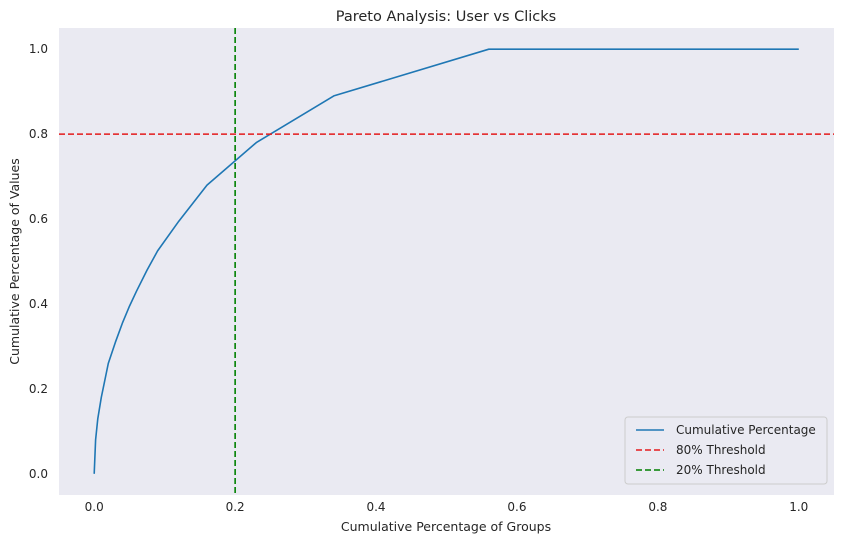  I want to click on x-tick-label: 0.0, so click(94, 507).